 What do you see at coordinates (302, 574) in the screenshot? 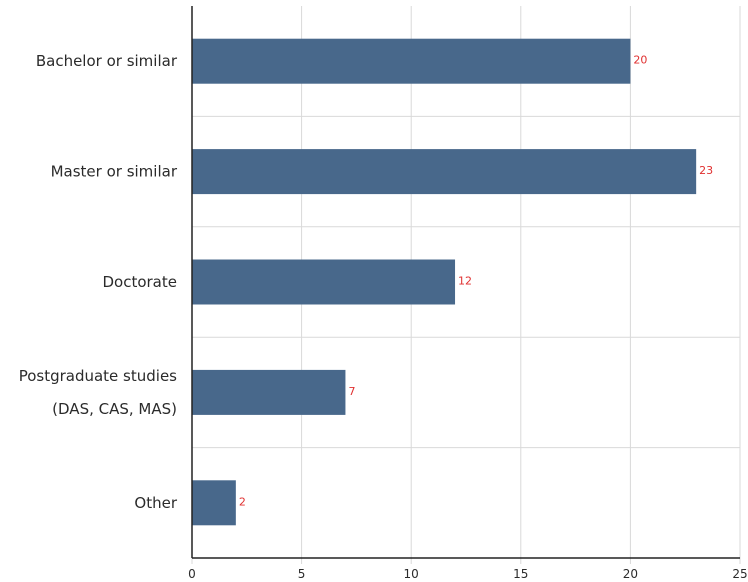
I see `x-tick-label: 5` at bounding box center [302, 574].